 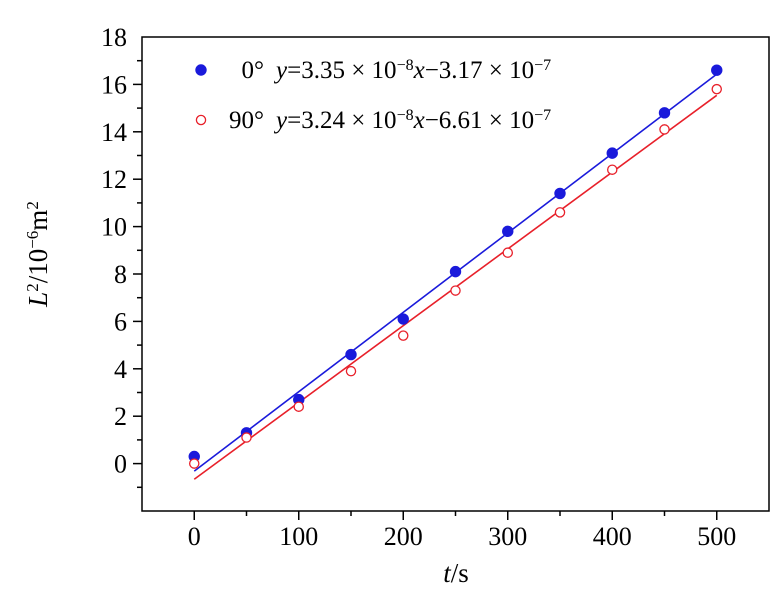 I want to click on y-tick-label: 4, so click(x=120, y=369).